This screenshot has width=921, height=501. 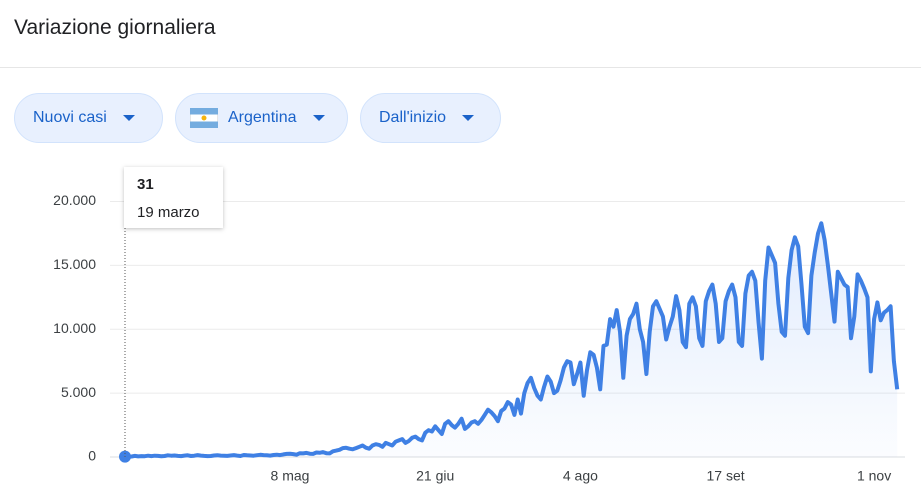 I want to click on x-tick-label: 8 mag, so click(x=290, y=476).